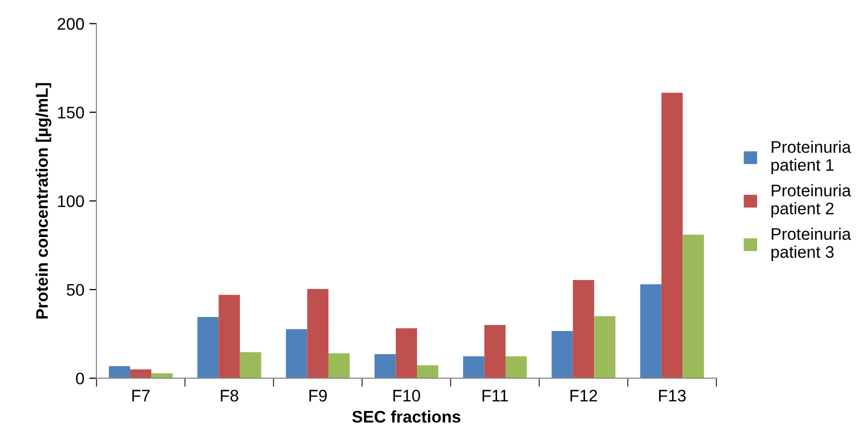 The height and width of the screenshot is (446, 861). Describe the element at coordinates (672, 396) in the screenshot. I see `x-tick-label: F13` at that location.